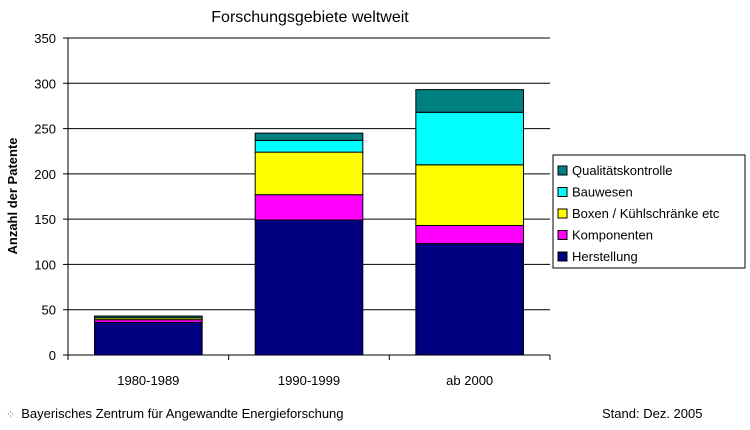 The image size is (750, 430). What do you see at coordinates (45, 83) in the screenshot?
I see `y-tick-label: 300` at bounding box center [45, 83].